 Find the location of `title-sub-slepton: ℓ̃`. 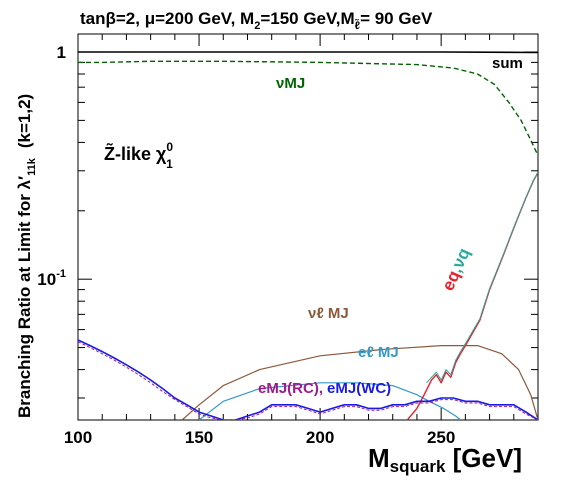

title-sub-slepton: ℓ̃ is located at coordinates (357, 25).